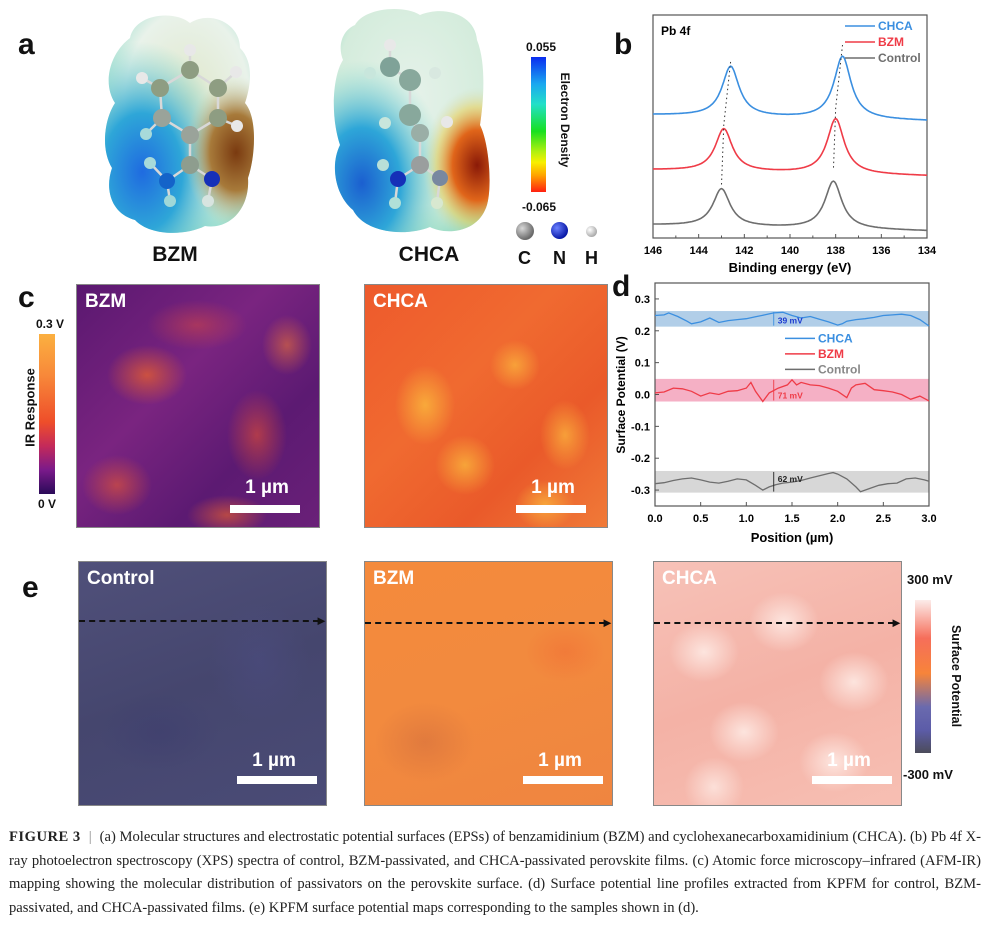  I want to click on chca-atoms, so click(408, 124).